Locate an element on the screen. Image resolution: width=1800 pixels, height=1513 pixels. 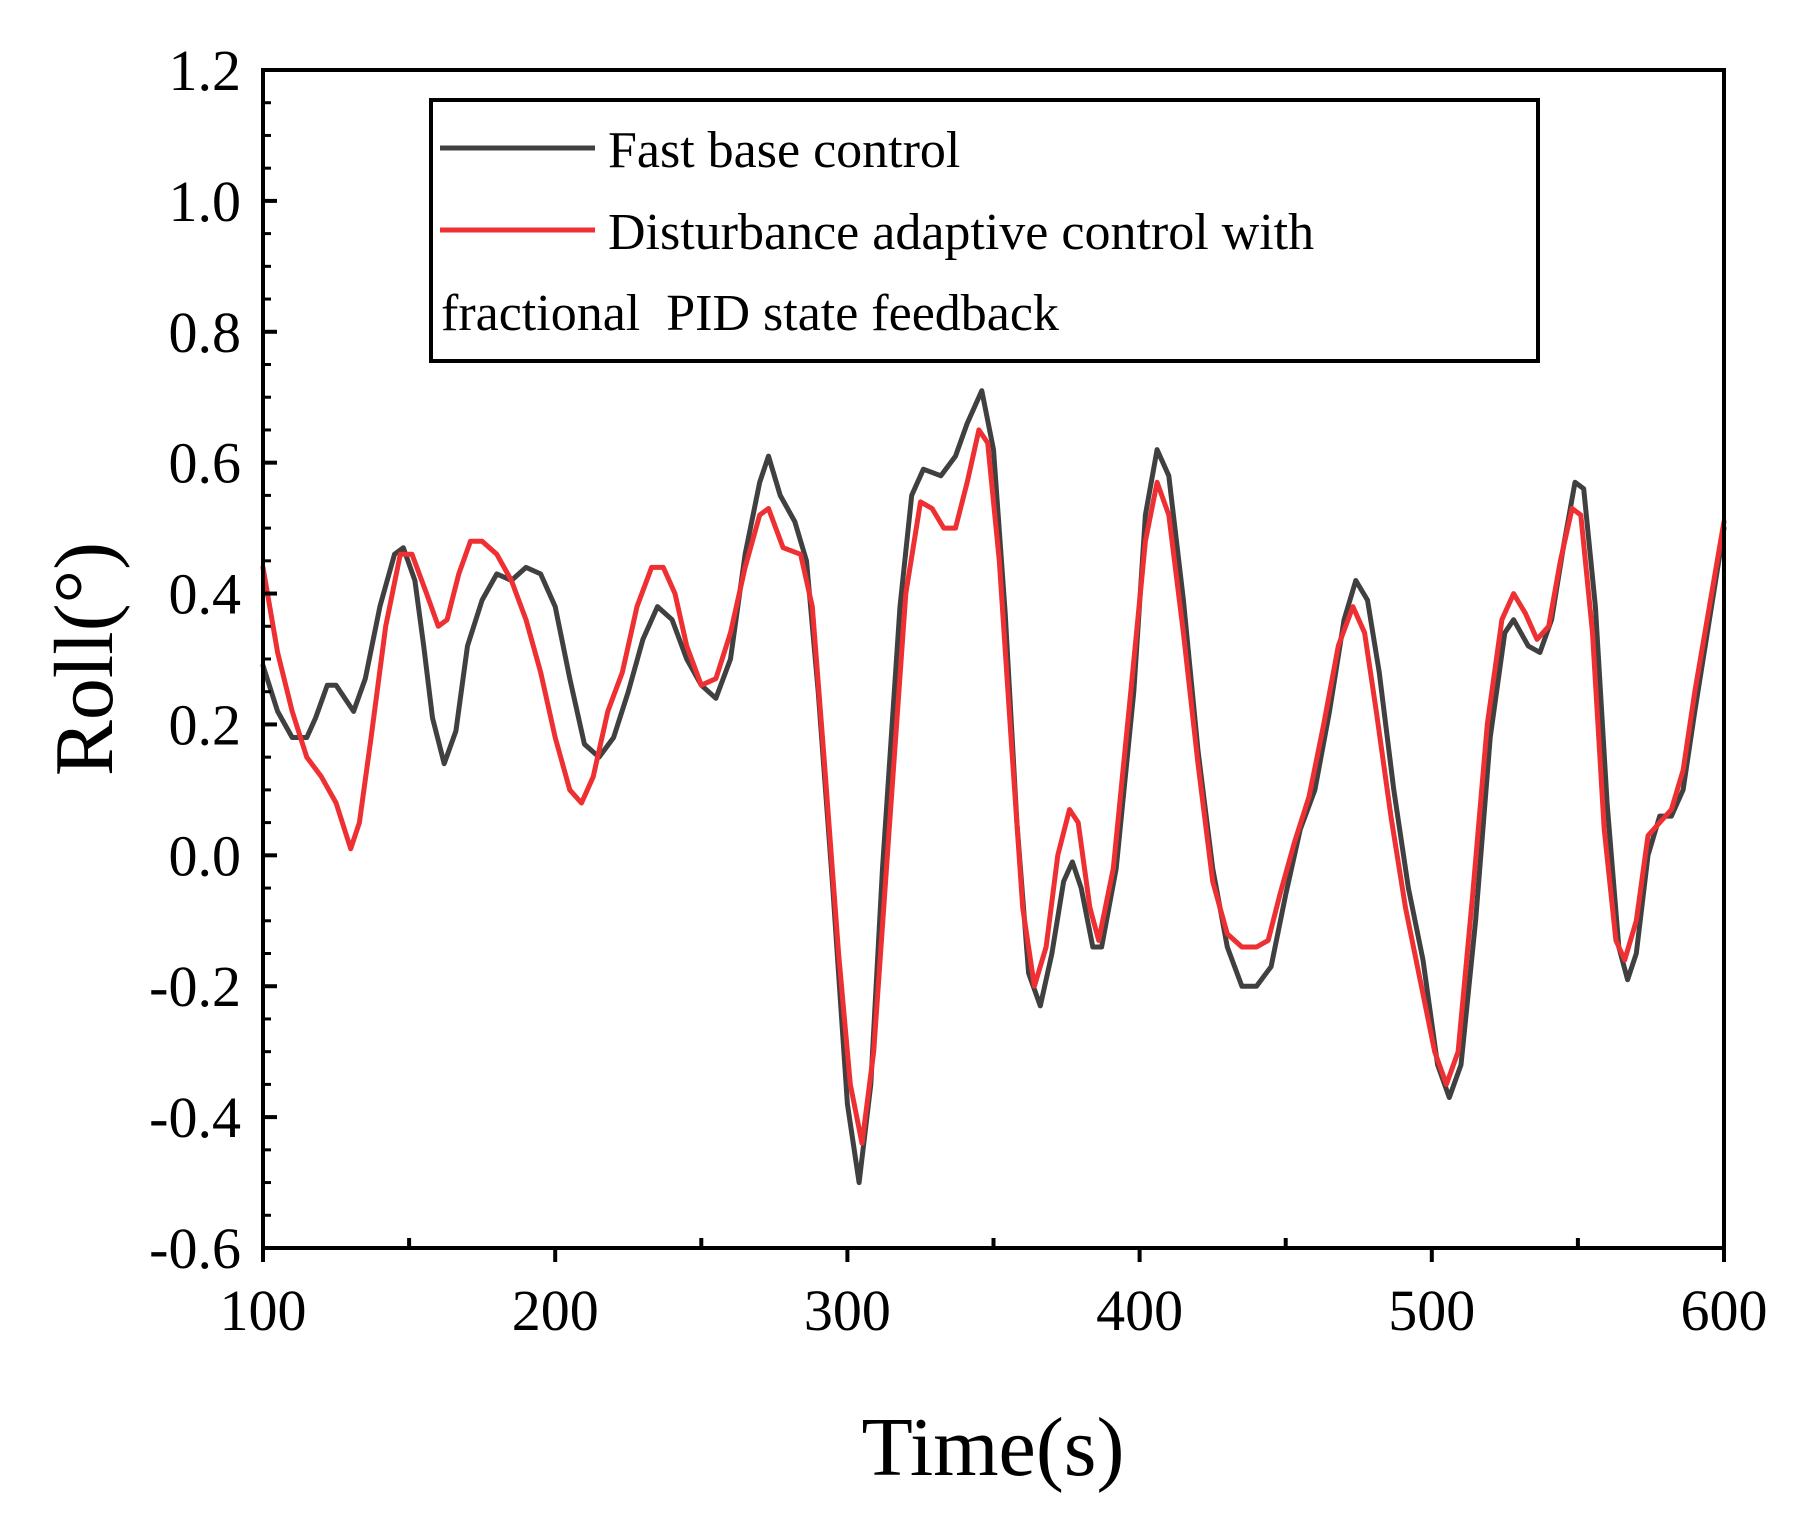
legend-label-adaptive-line2: fractional PID state feedback is located at coordinates (750, 313).